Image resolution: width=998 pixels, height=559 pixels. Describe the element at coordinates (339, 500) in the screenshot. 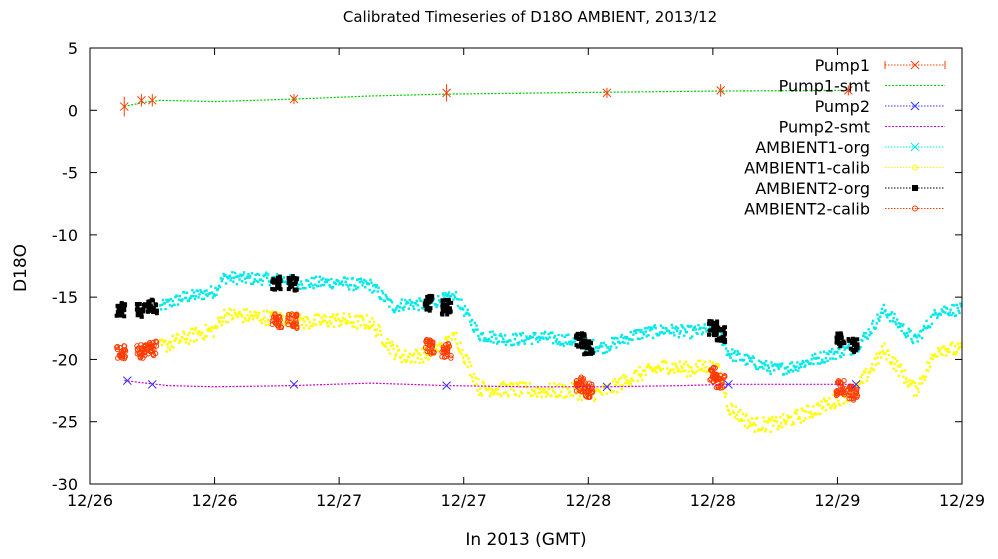

I see `x-tick-label: 12/27` at that location.